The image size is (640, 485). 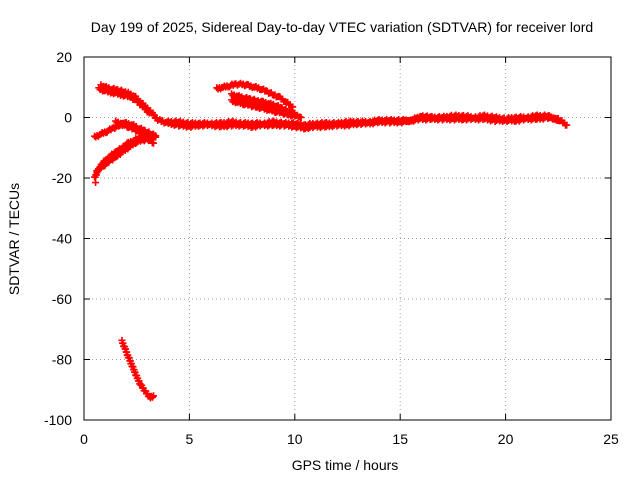 I want to click on series-trace-baseline-b, so click(x=363, y=120).